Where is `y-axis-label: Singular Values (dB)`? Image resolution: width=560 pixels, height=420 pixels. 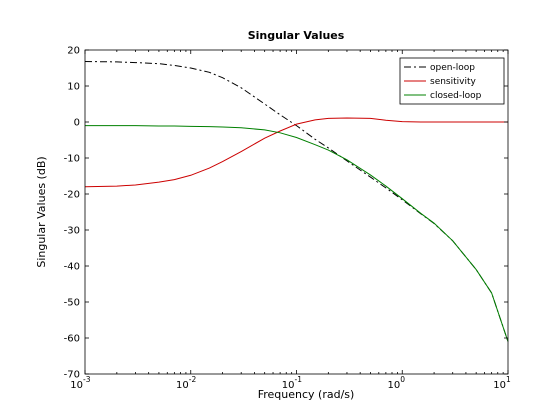 y-axis-label: Singular Values (dB) is located at coordinates (41, 211).